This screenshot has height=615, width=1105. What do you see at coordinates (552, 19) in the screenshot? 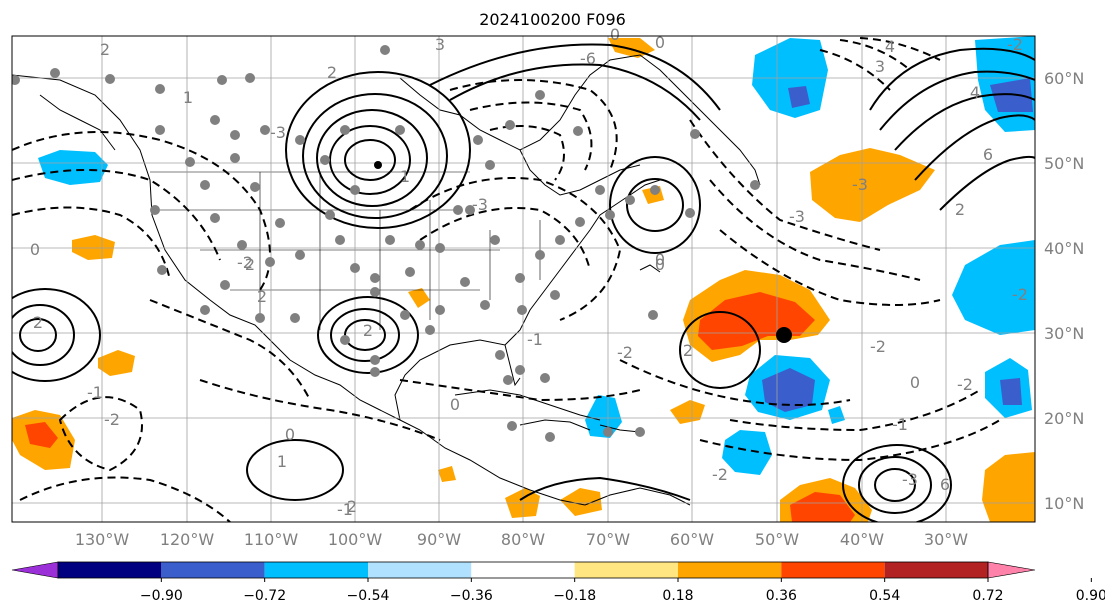
I see `map-title: 2024100200 F096` at bounding box center [552, 19].